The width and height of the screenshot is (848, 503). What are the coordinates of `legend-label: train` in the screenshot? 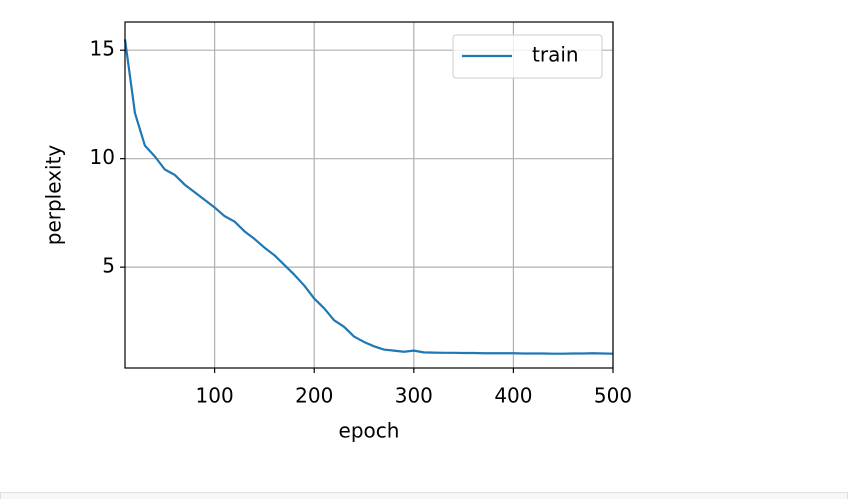 It's located at (555, 55).